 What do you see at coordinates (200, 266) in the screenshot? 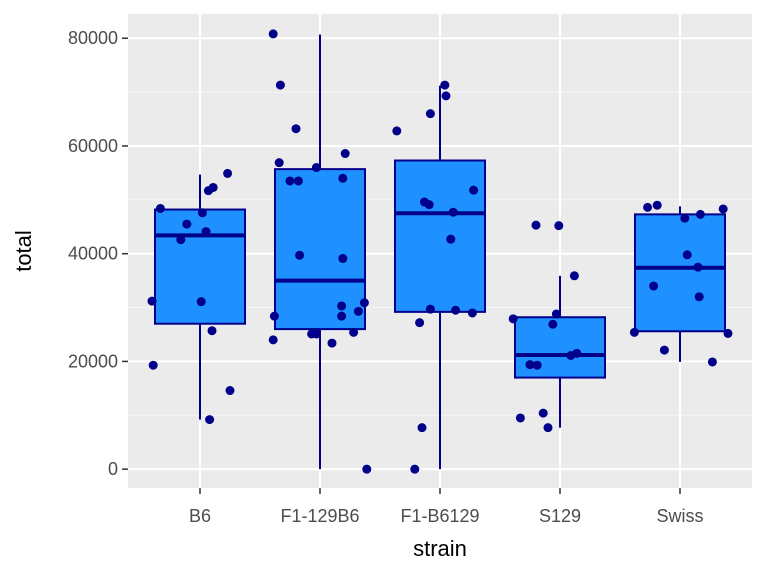
I see `box-b6` at bounding box center [200, 266].